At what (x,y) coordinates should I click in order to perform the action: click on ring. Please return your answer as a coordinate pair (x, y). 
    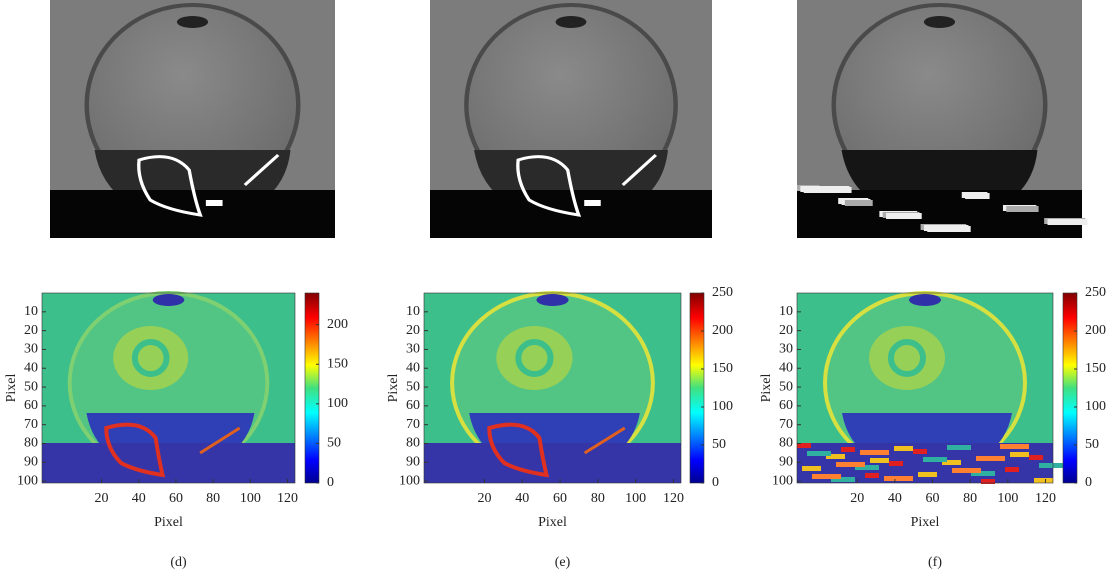
    Looking at the image, I should click on (150, 358).